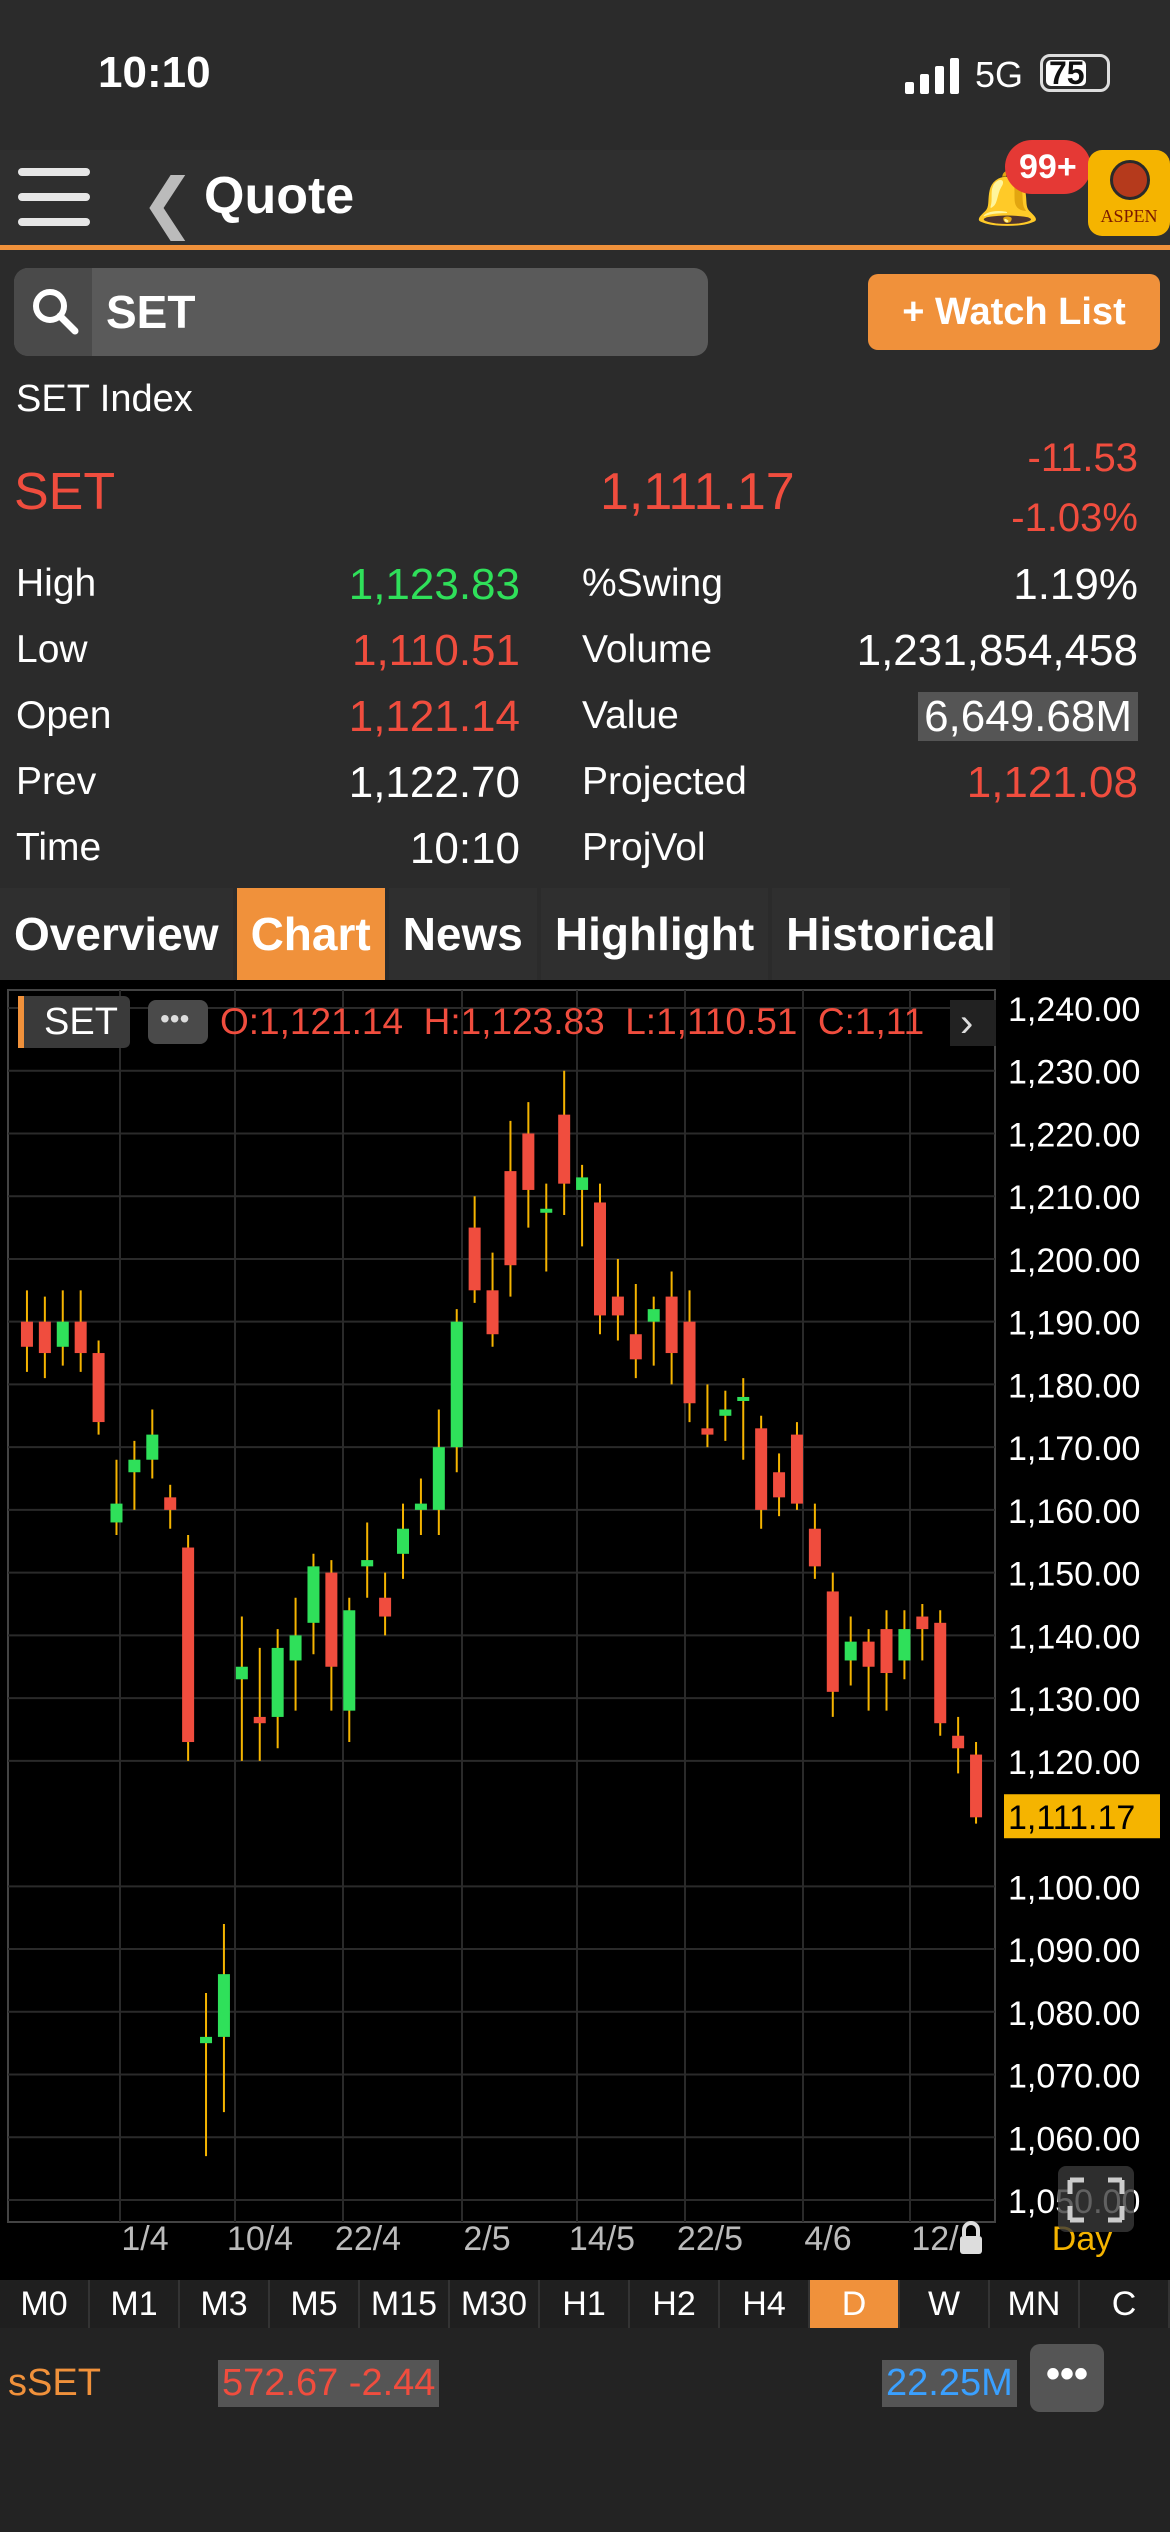  I want to click on stat-label-value: Value, so click(630, 715).